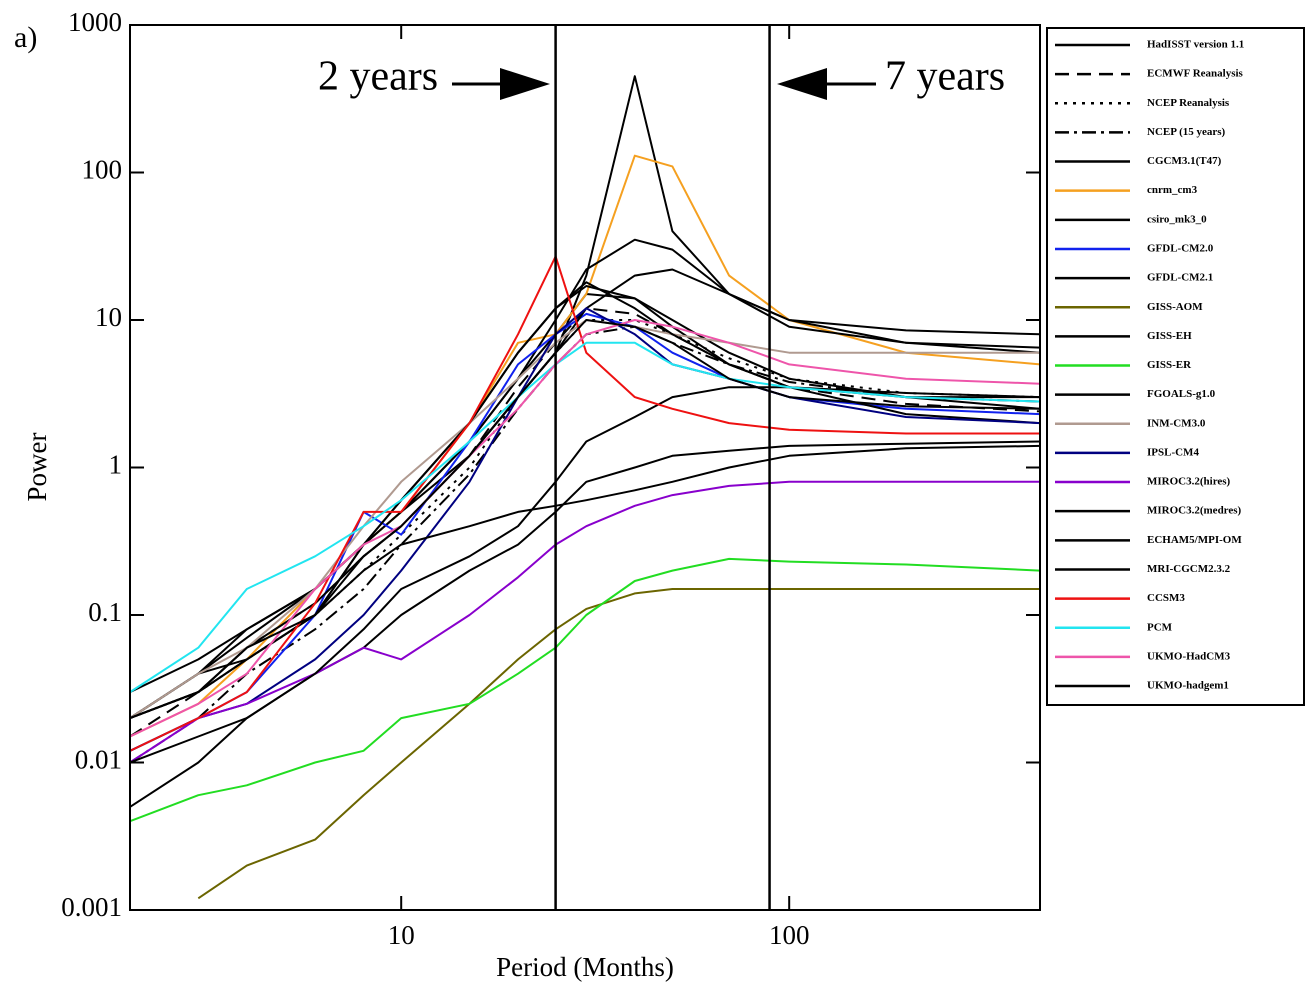  I want to click on legend-label: ECHAM5/MPI-OM, so click(1194, 540).